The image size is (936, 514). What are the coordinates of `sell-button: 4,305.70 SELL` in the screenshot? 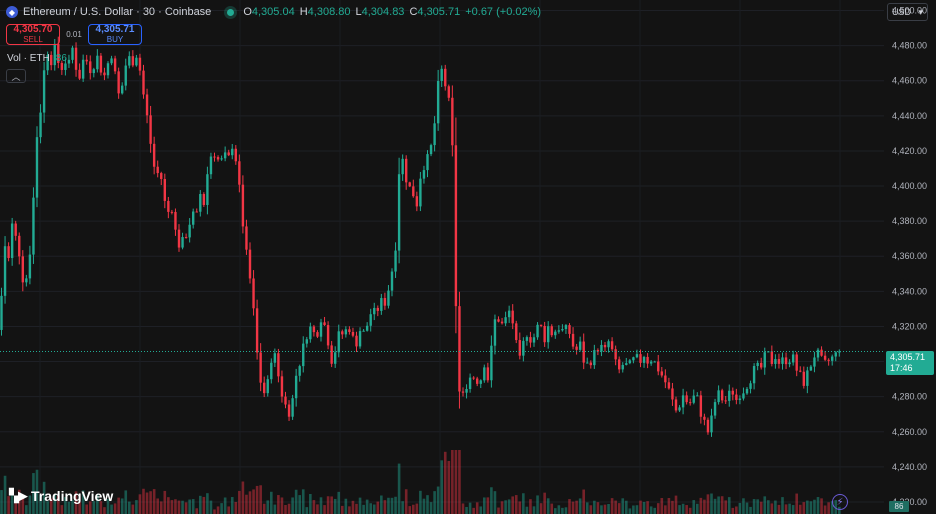 It's located at (33, 34).